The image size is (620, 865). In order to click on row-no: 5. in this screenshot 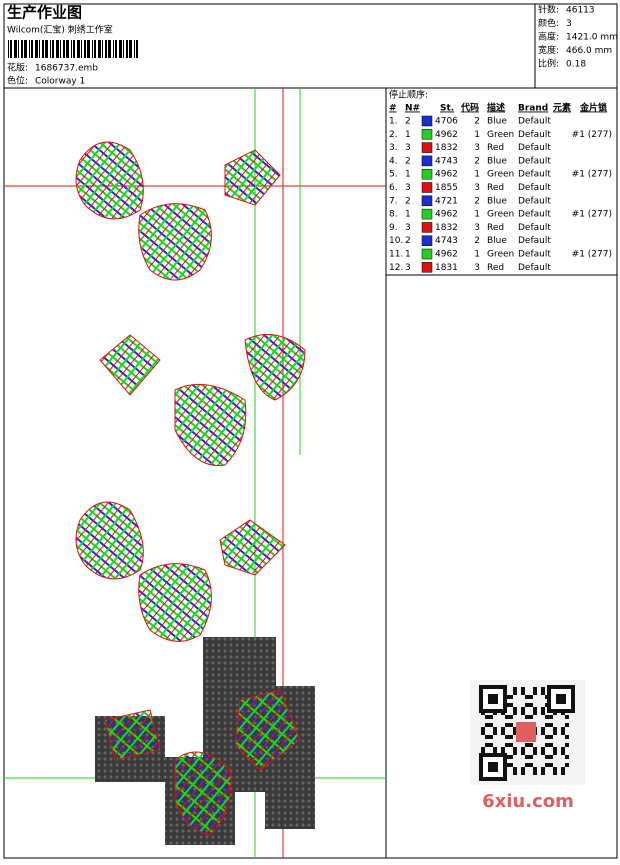, I will do `click(393, 175)`.